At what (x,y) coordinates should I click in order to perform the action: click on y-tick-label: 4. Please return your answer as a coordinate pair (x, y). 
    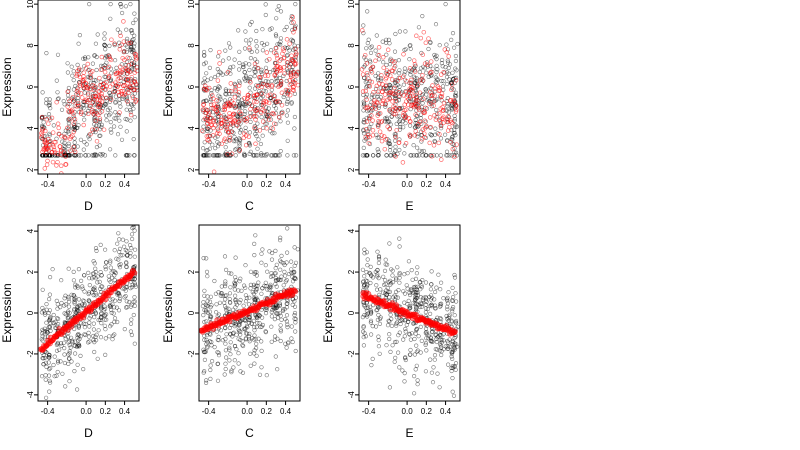
    Looking at the image, I should click on (191, 128).